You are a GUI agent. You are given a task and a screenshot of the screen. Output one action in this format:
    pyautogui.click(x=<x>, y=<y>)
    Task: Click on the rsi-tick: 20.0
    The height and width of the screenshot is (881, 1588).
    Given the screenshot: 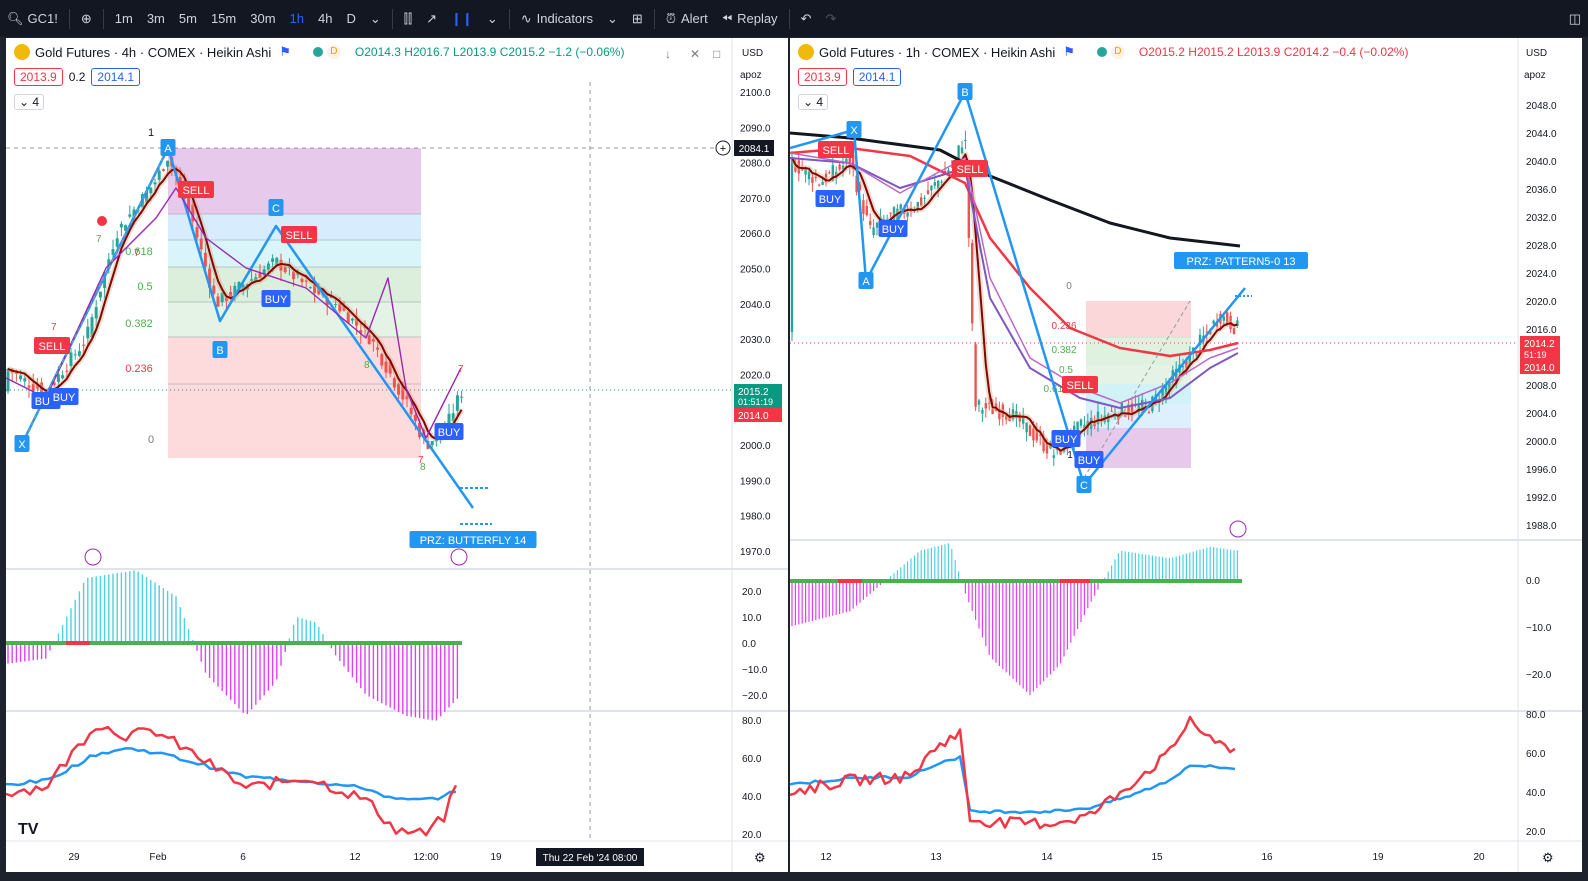 What is the action you would take?
    pyautogui.click(x=752, y=835)
    